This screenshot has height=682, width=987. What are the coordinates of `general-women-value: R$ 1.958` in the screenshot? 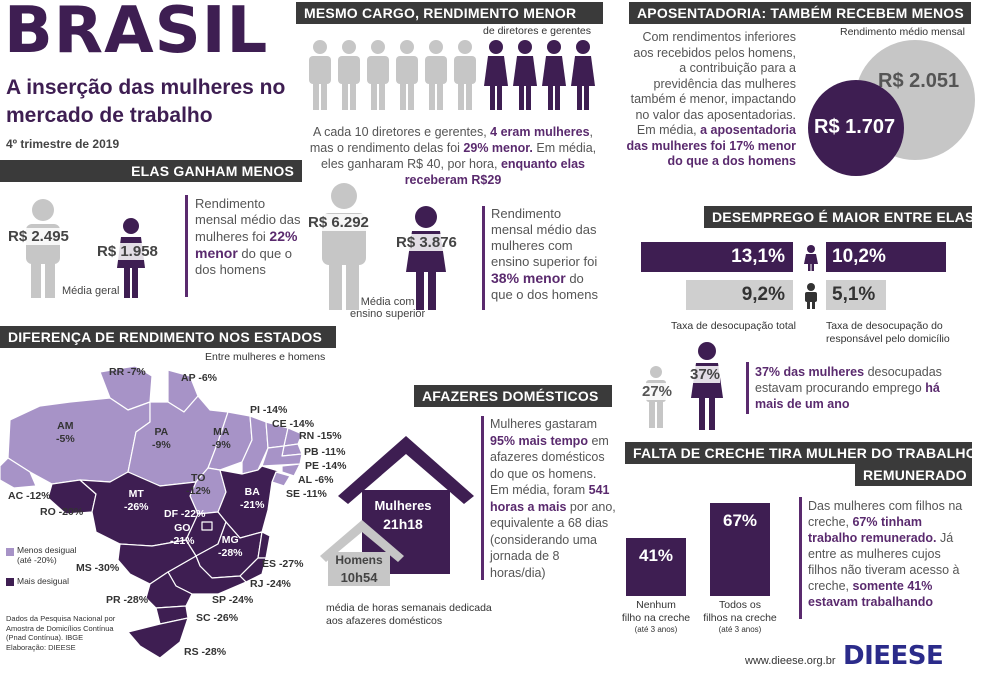 It's located at (127, 251).